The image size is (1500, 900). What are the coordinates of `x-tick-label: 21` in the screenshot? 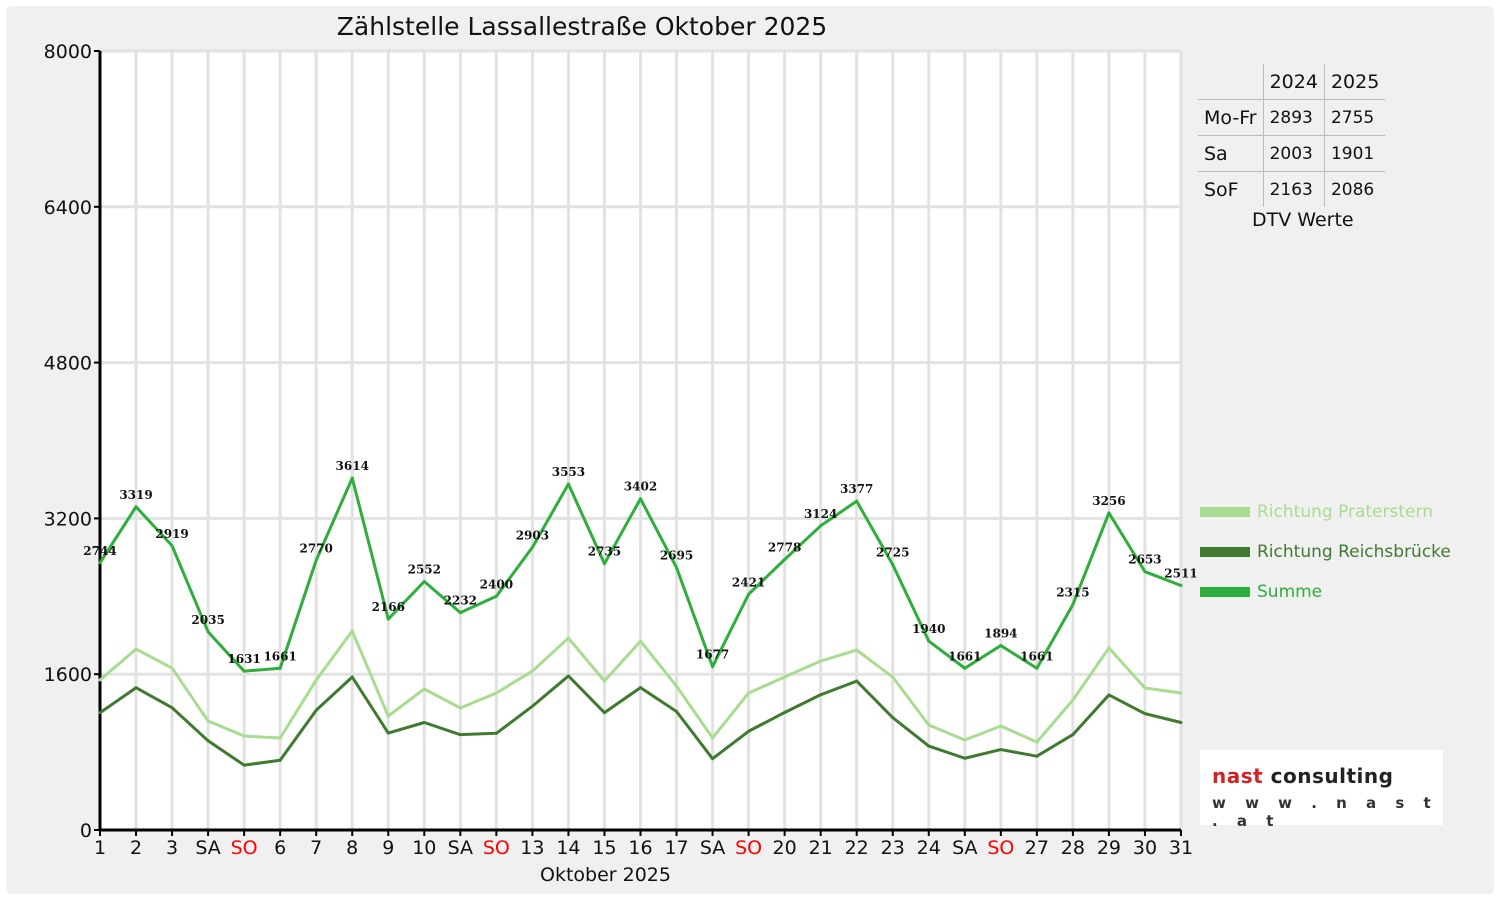 It's located at (821, 848).